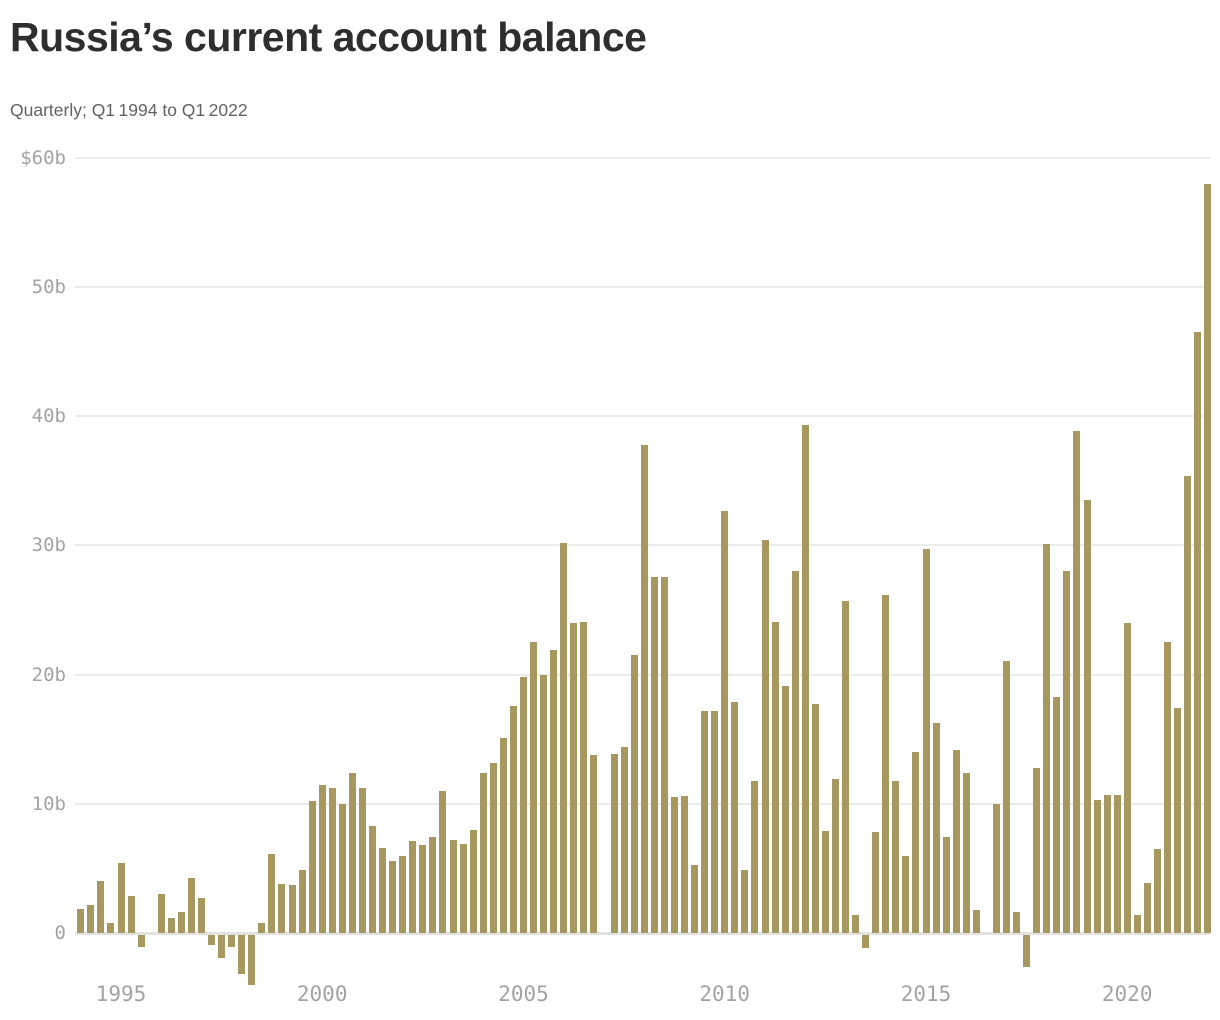 The width and height of the screenshot is (1220, 1020). I want to click on chart-subtitle: Quarterly; Q1 1994 to Q1 2022, so click(129, 110).